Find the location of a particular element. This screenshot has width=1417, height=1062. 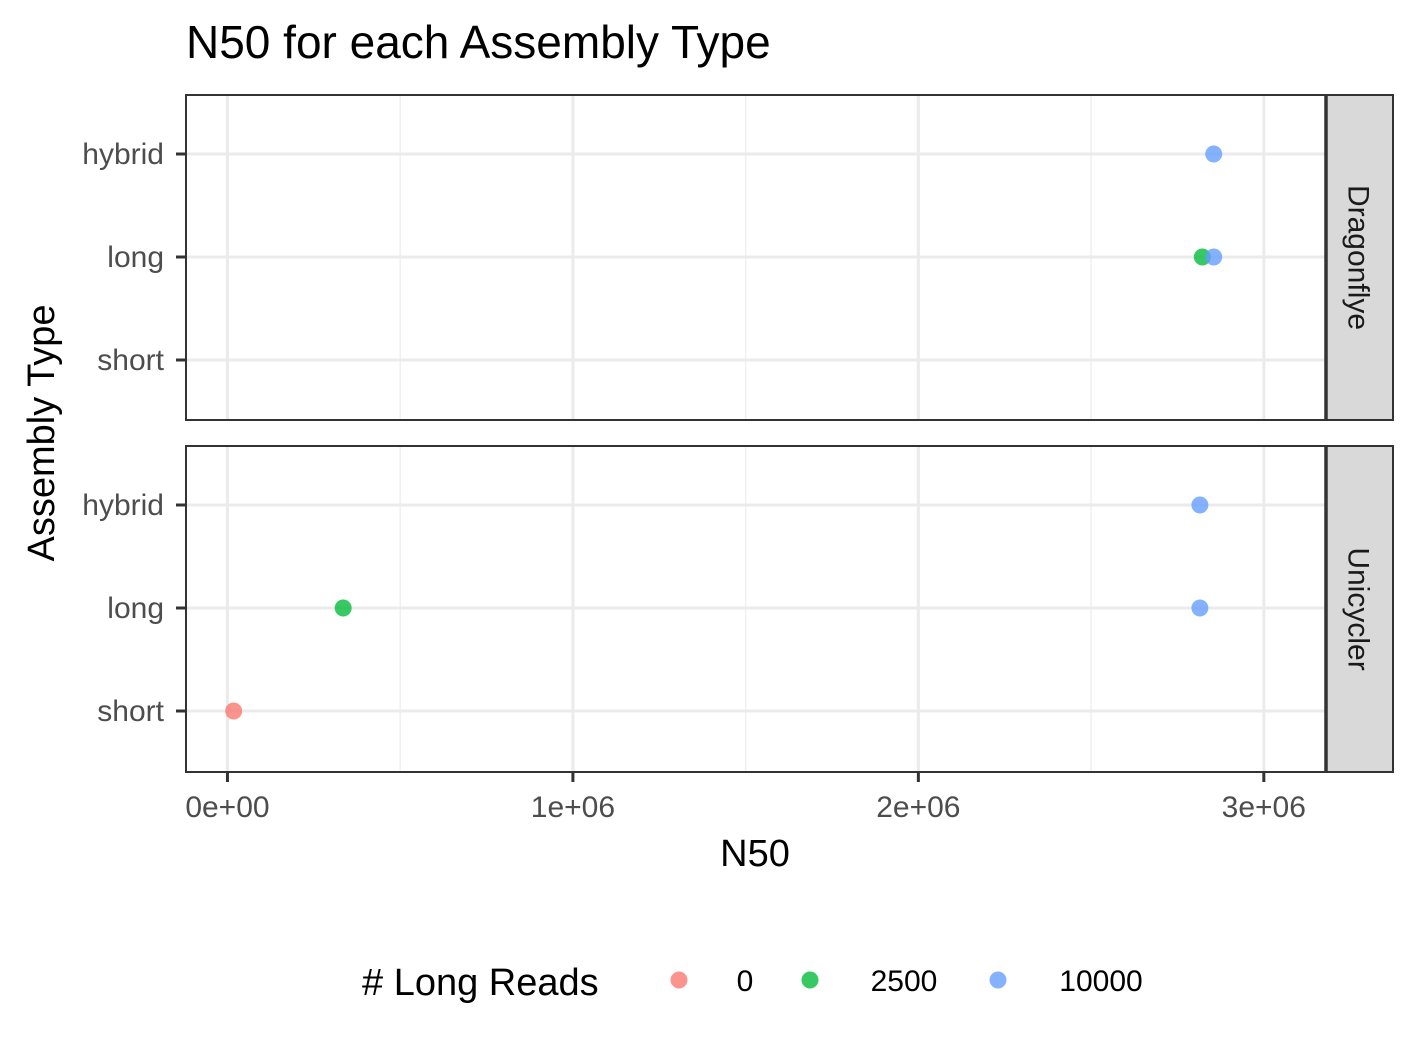

x-tick-label: 0e+00 is located at coordinates (227, 807).